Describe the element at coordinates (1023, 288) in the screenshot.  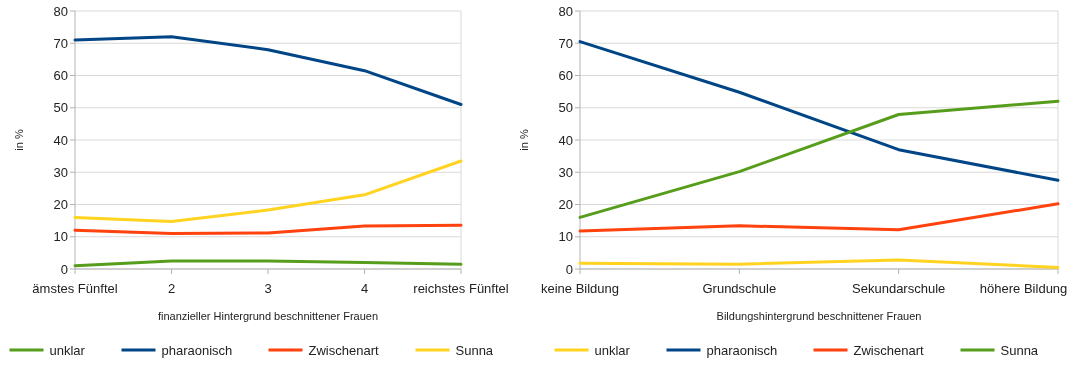
I see `x-tick-label: höhere Bildung` at that location.